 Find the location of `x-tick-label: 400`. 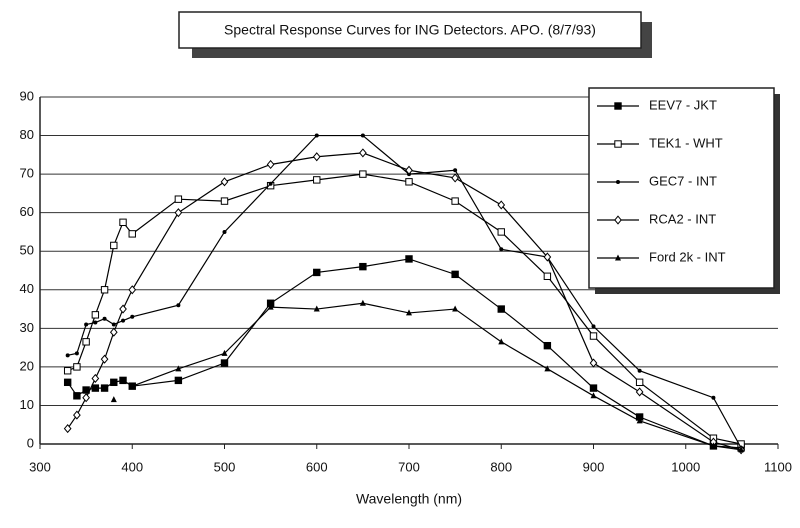

x-tick-label: 400 is located at coordinates (132, 466).